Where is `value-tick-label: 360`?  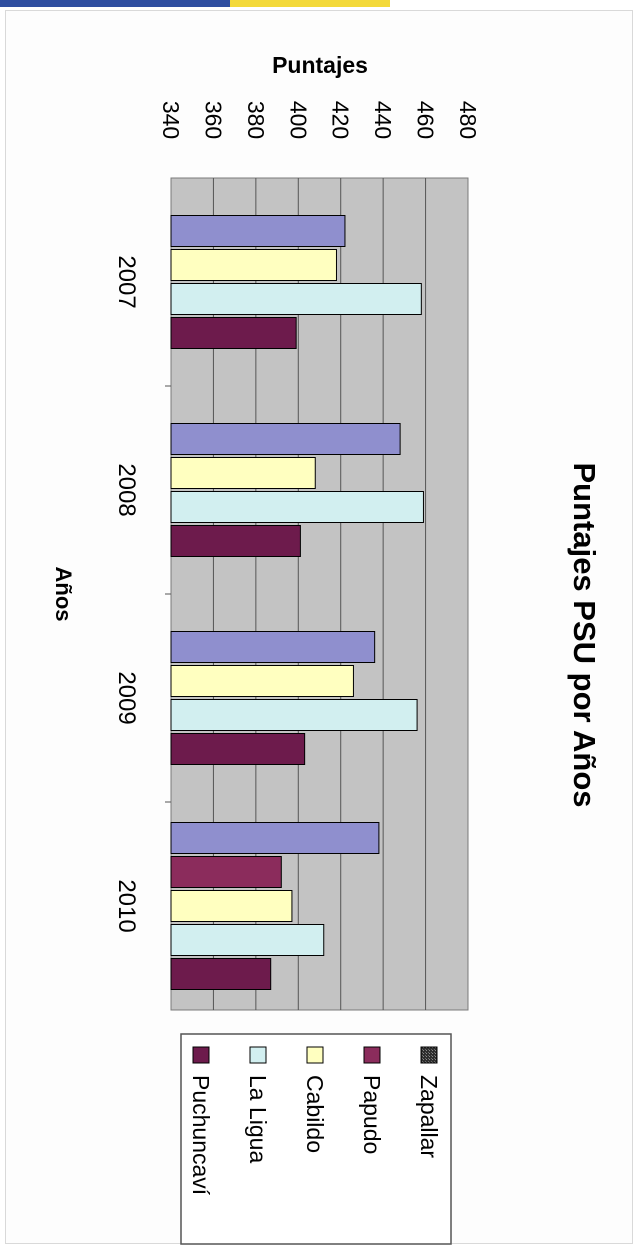
value-tick-label: 360 is located at coordinates (213, 120).